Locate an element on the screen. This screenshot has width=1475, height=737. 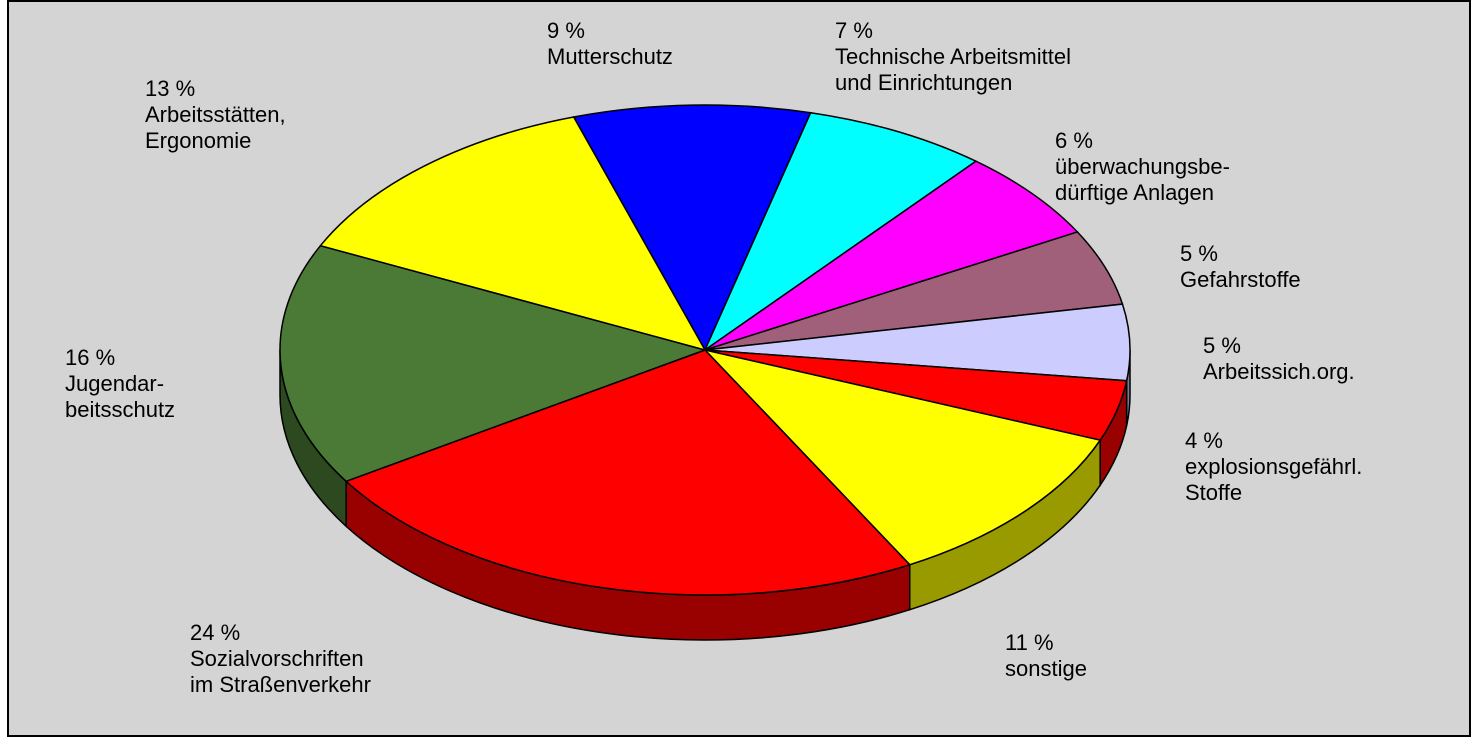
category-label: sonstige is located at coordinates (1046, 668).